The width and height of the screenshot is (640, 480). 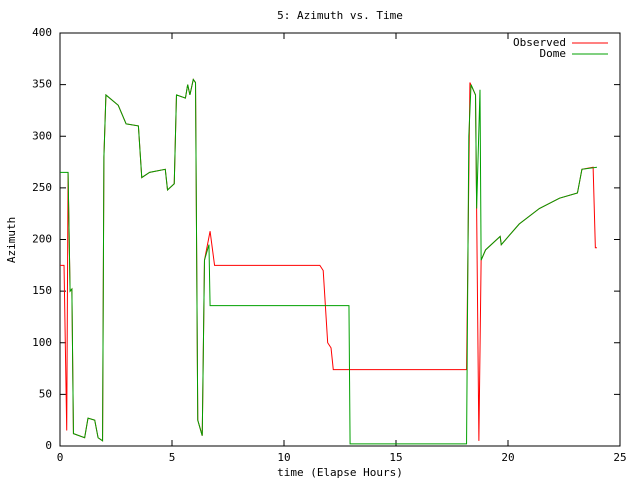 What do you see at coordinates (42, 135) in the screenshot?
I see `y-tick-label: 300` at bounding box center [42, 135].